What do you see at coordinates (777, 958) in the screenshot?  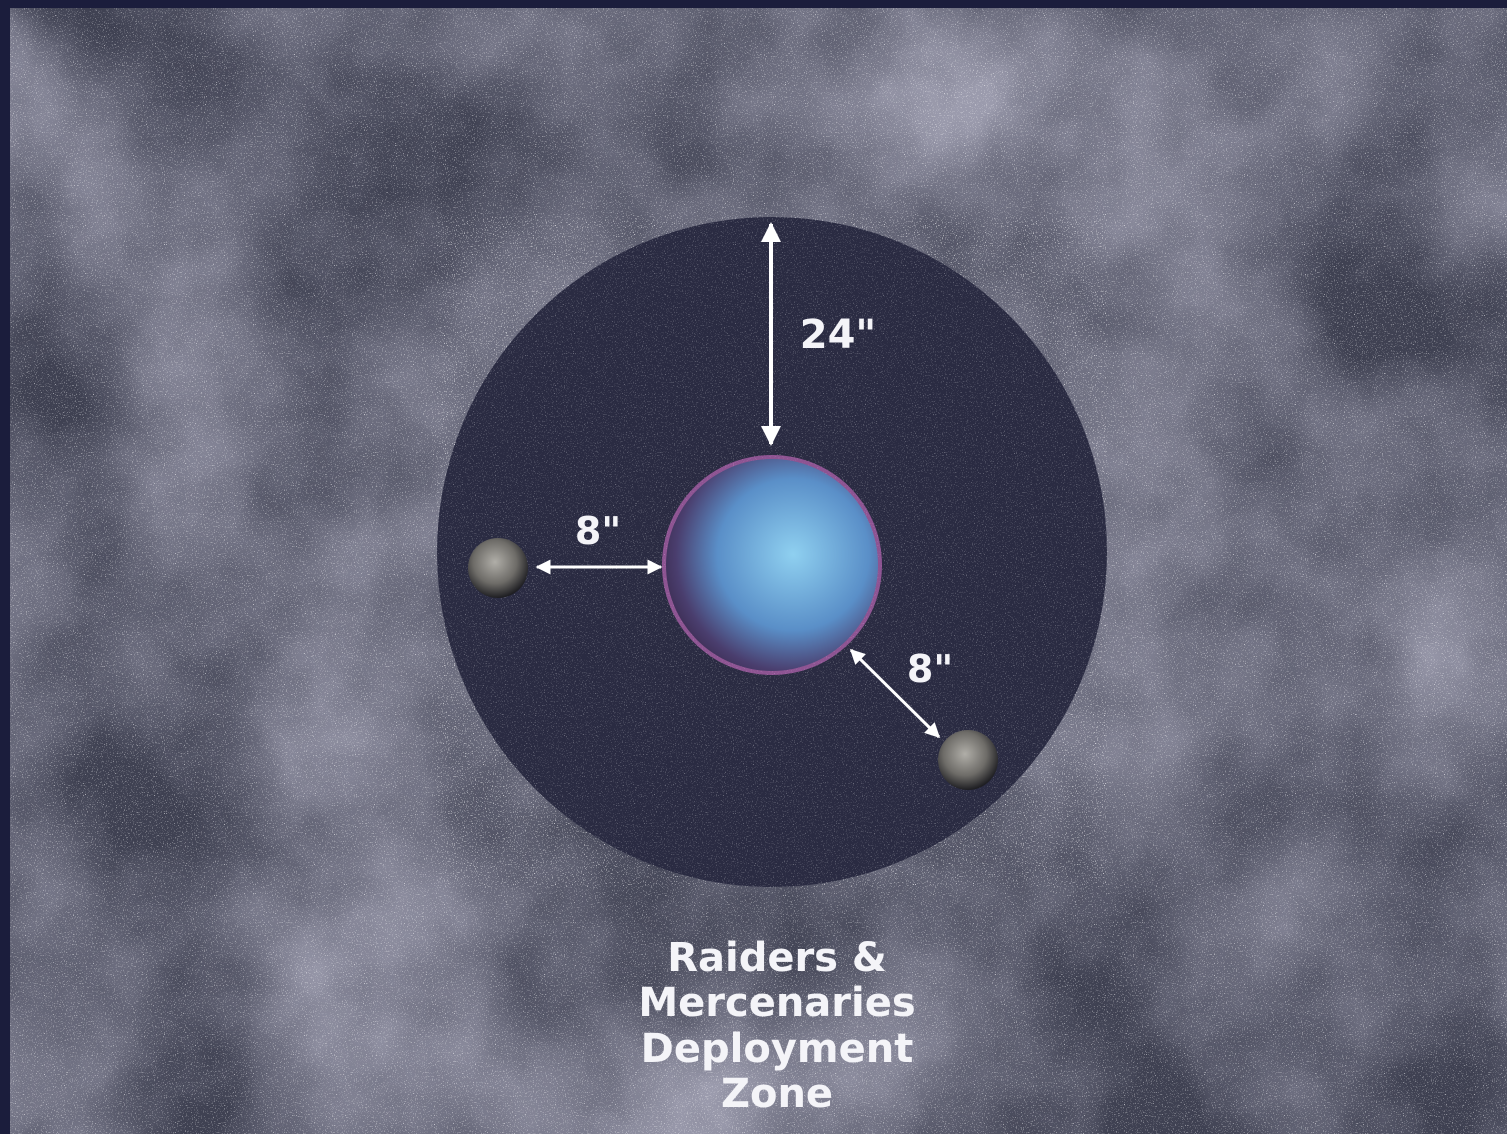 I see `zone-title: Raiders &` at bounding box center [777, 958].